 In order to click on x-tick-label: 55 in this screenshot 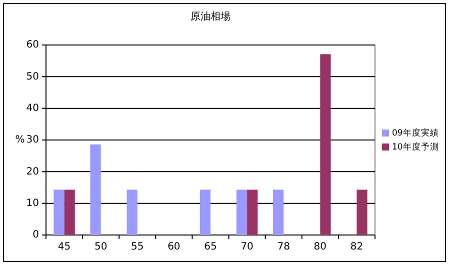, I will do `click(137, 247)`.